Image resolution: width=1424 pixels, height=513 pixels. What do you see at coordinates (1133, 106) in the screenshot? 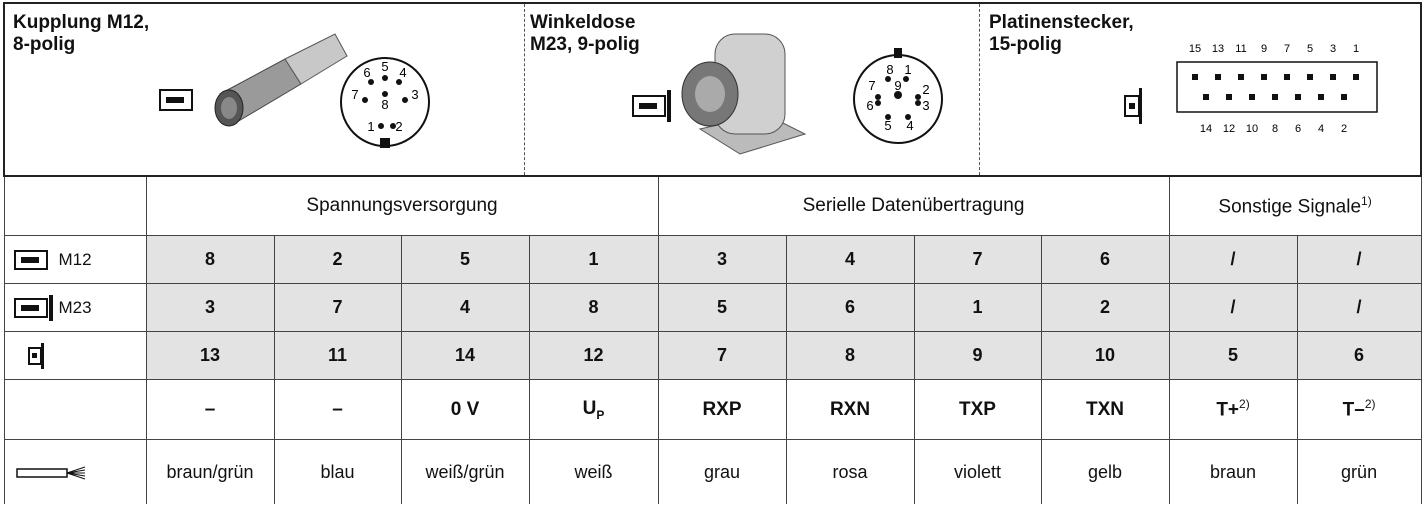
I see `board-icon` at bounding box center [1133, 106].